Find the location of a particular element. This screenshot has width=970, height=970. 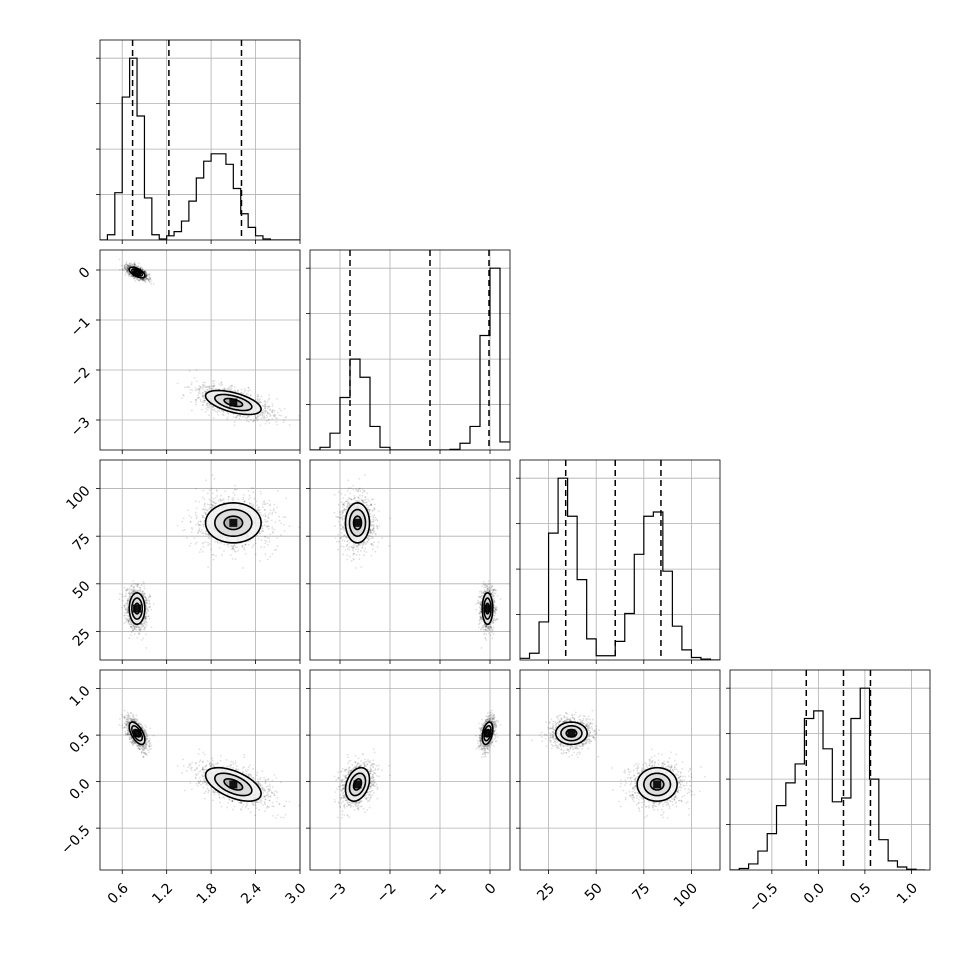

contour-line is located at coordinates (137, 272).